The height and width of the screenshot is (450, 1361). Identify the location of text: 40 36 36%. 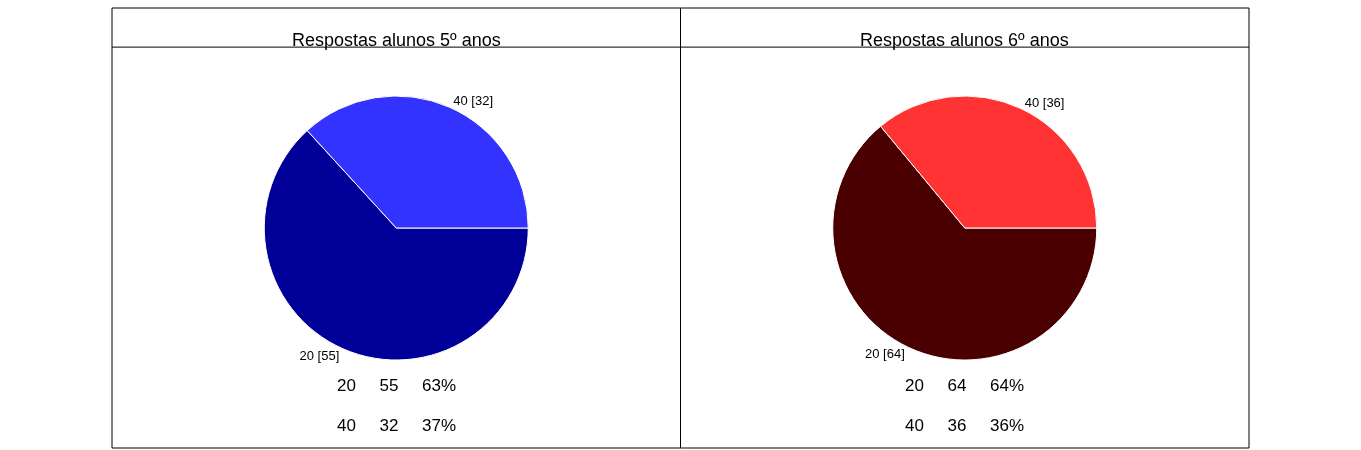
(965, 425).